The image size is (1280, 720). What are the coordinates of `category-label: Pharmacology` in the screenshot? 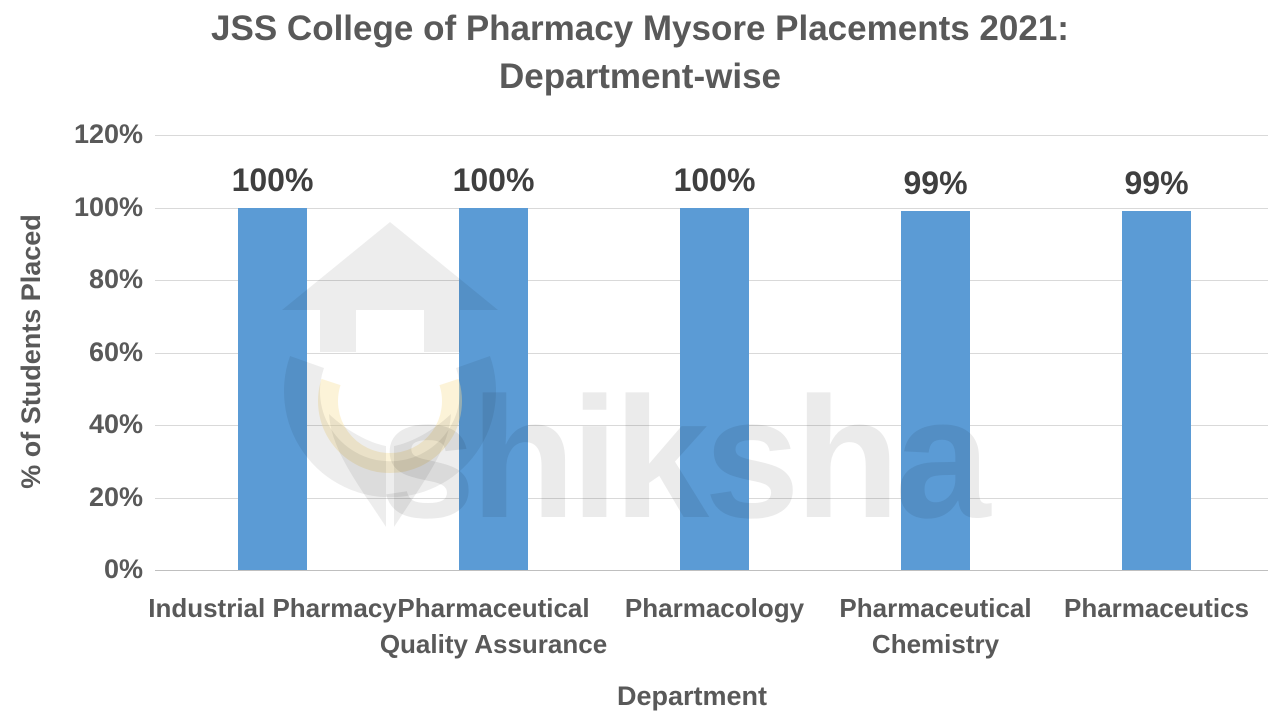 It's located at (714, 608).